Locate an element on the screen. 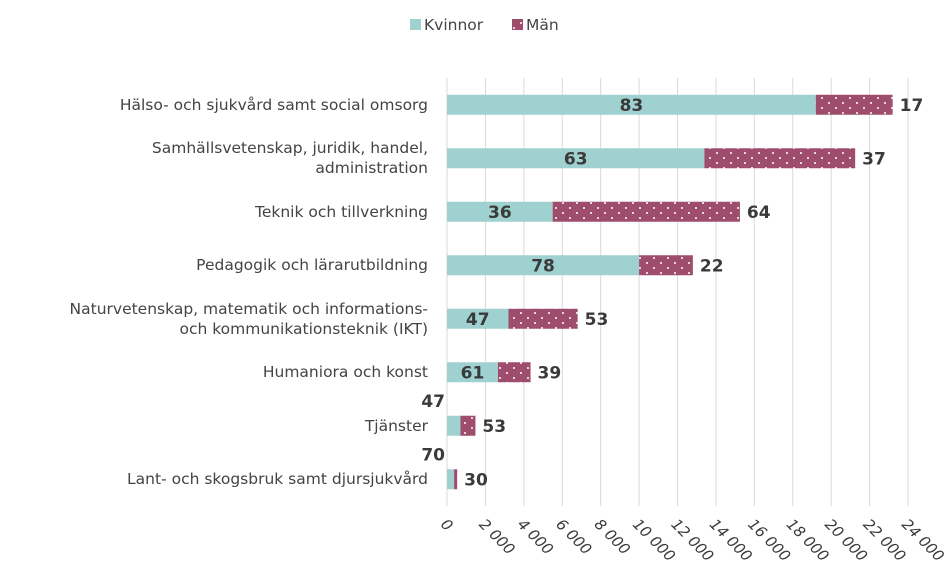 Image resolution: width=952 pixels, height=580 pixels. data-label: 64 is located at coordinates (759, 213).